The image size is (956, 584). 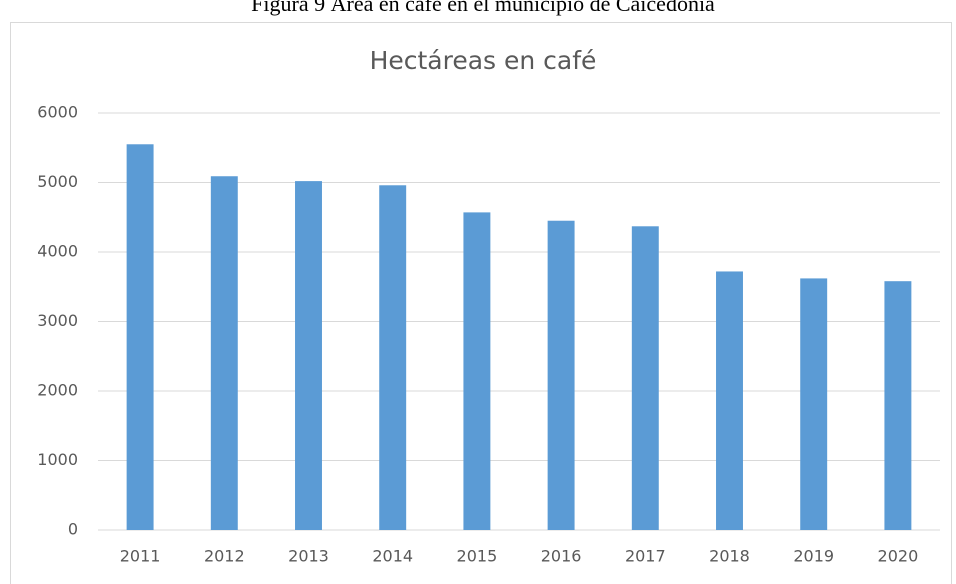 I want to click on y-tick-label: 3000, so click(x=57, y=320).